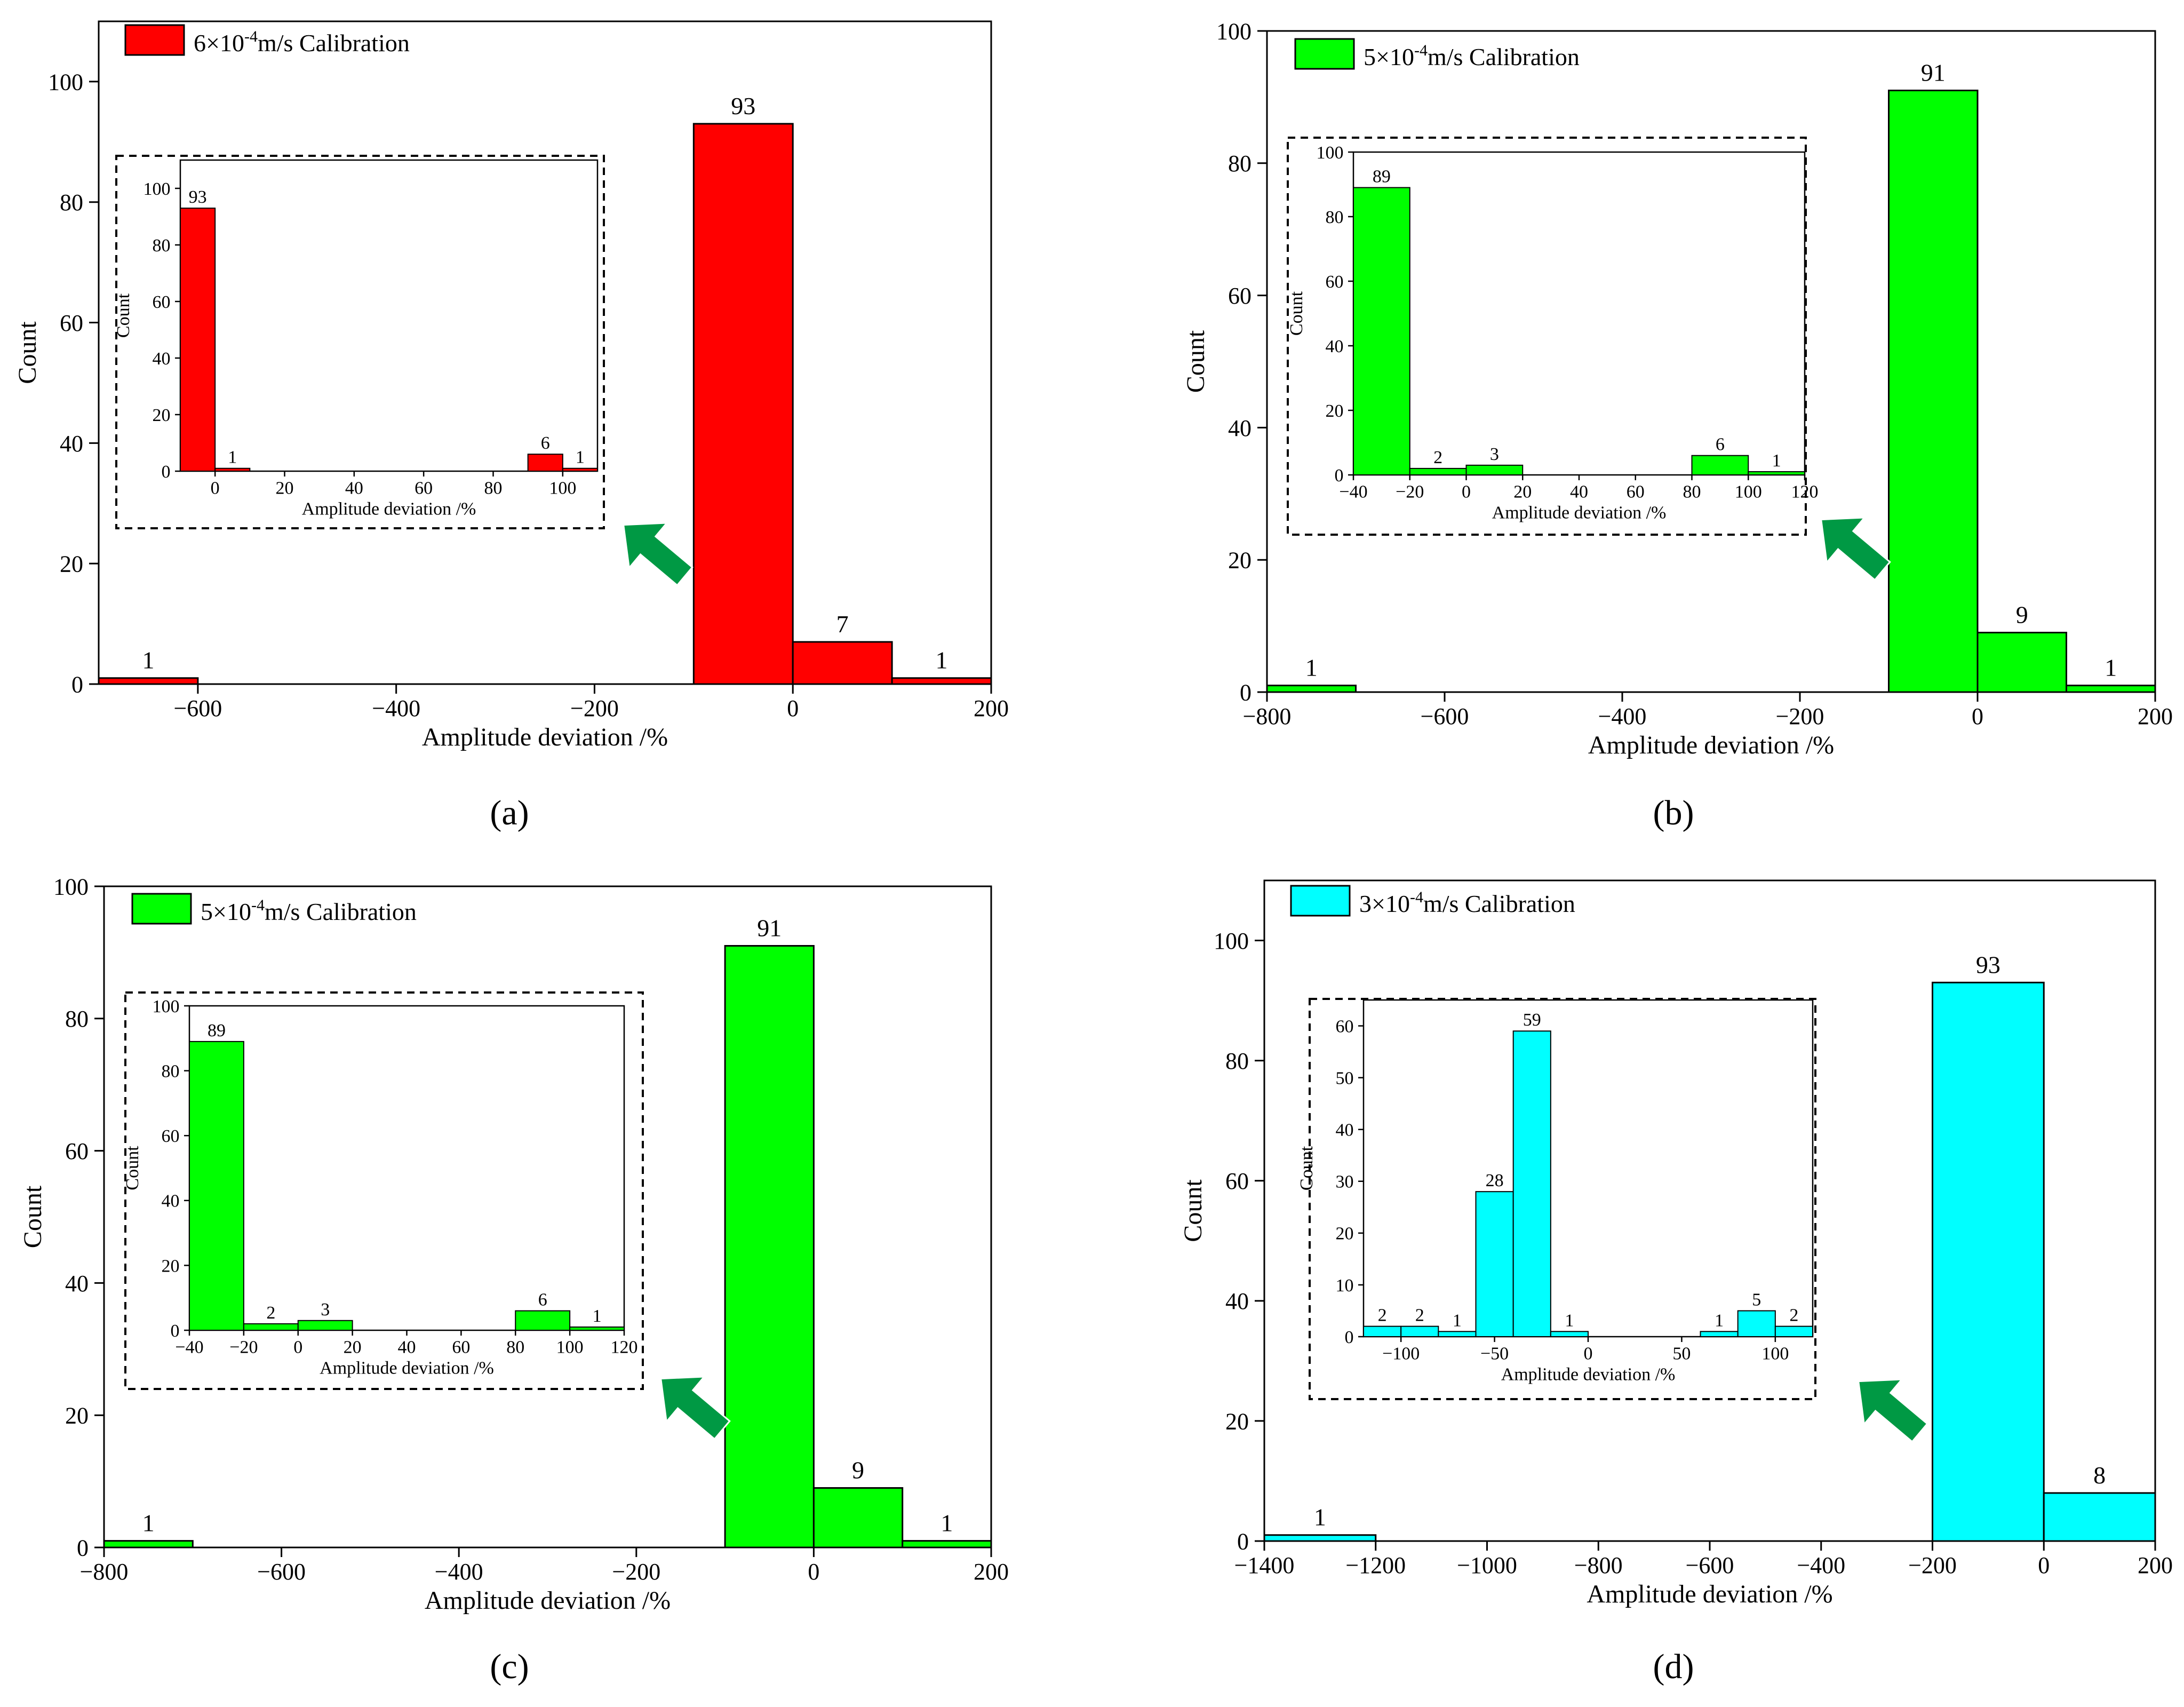 This screenshot has width=2184, height=1707. What do you see at coordinates (2099, 1475) in the screenshot?
I see `bar-value-label: 8` at bounding box center [2099, 1475].